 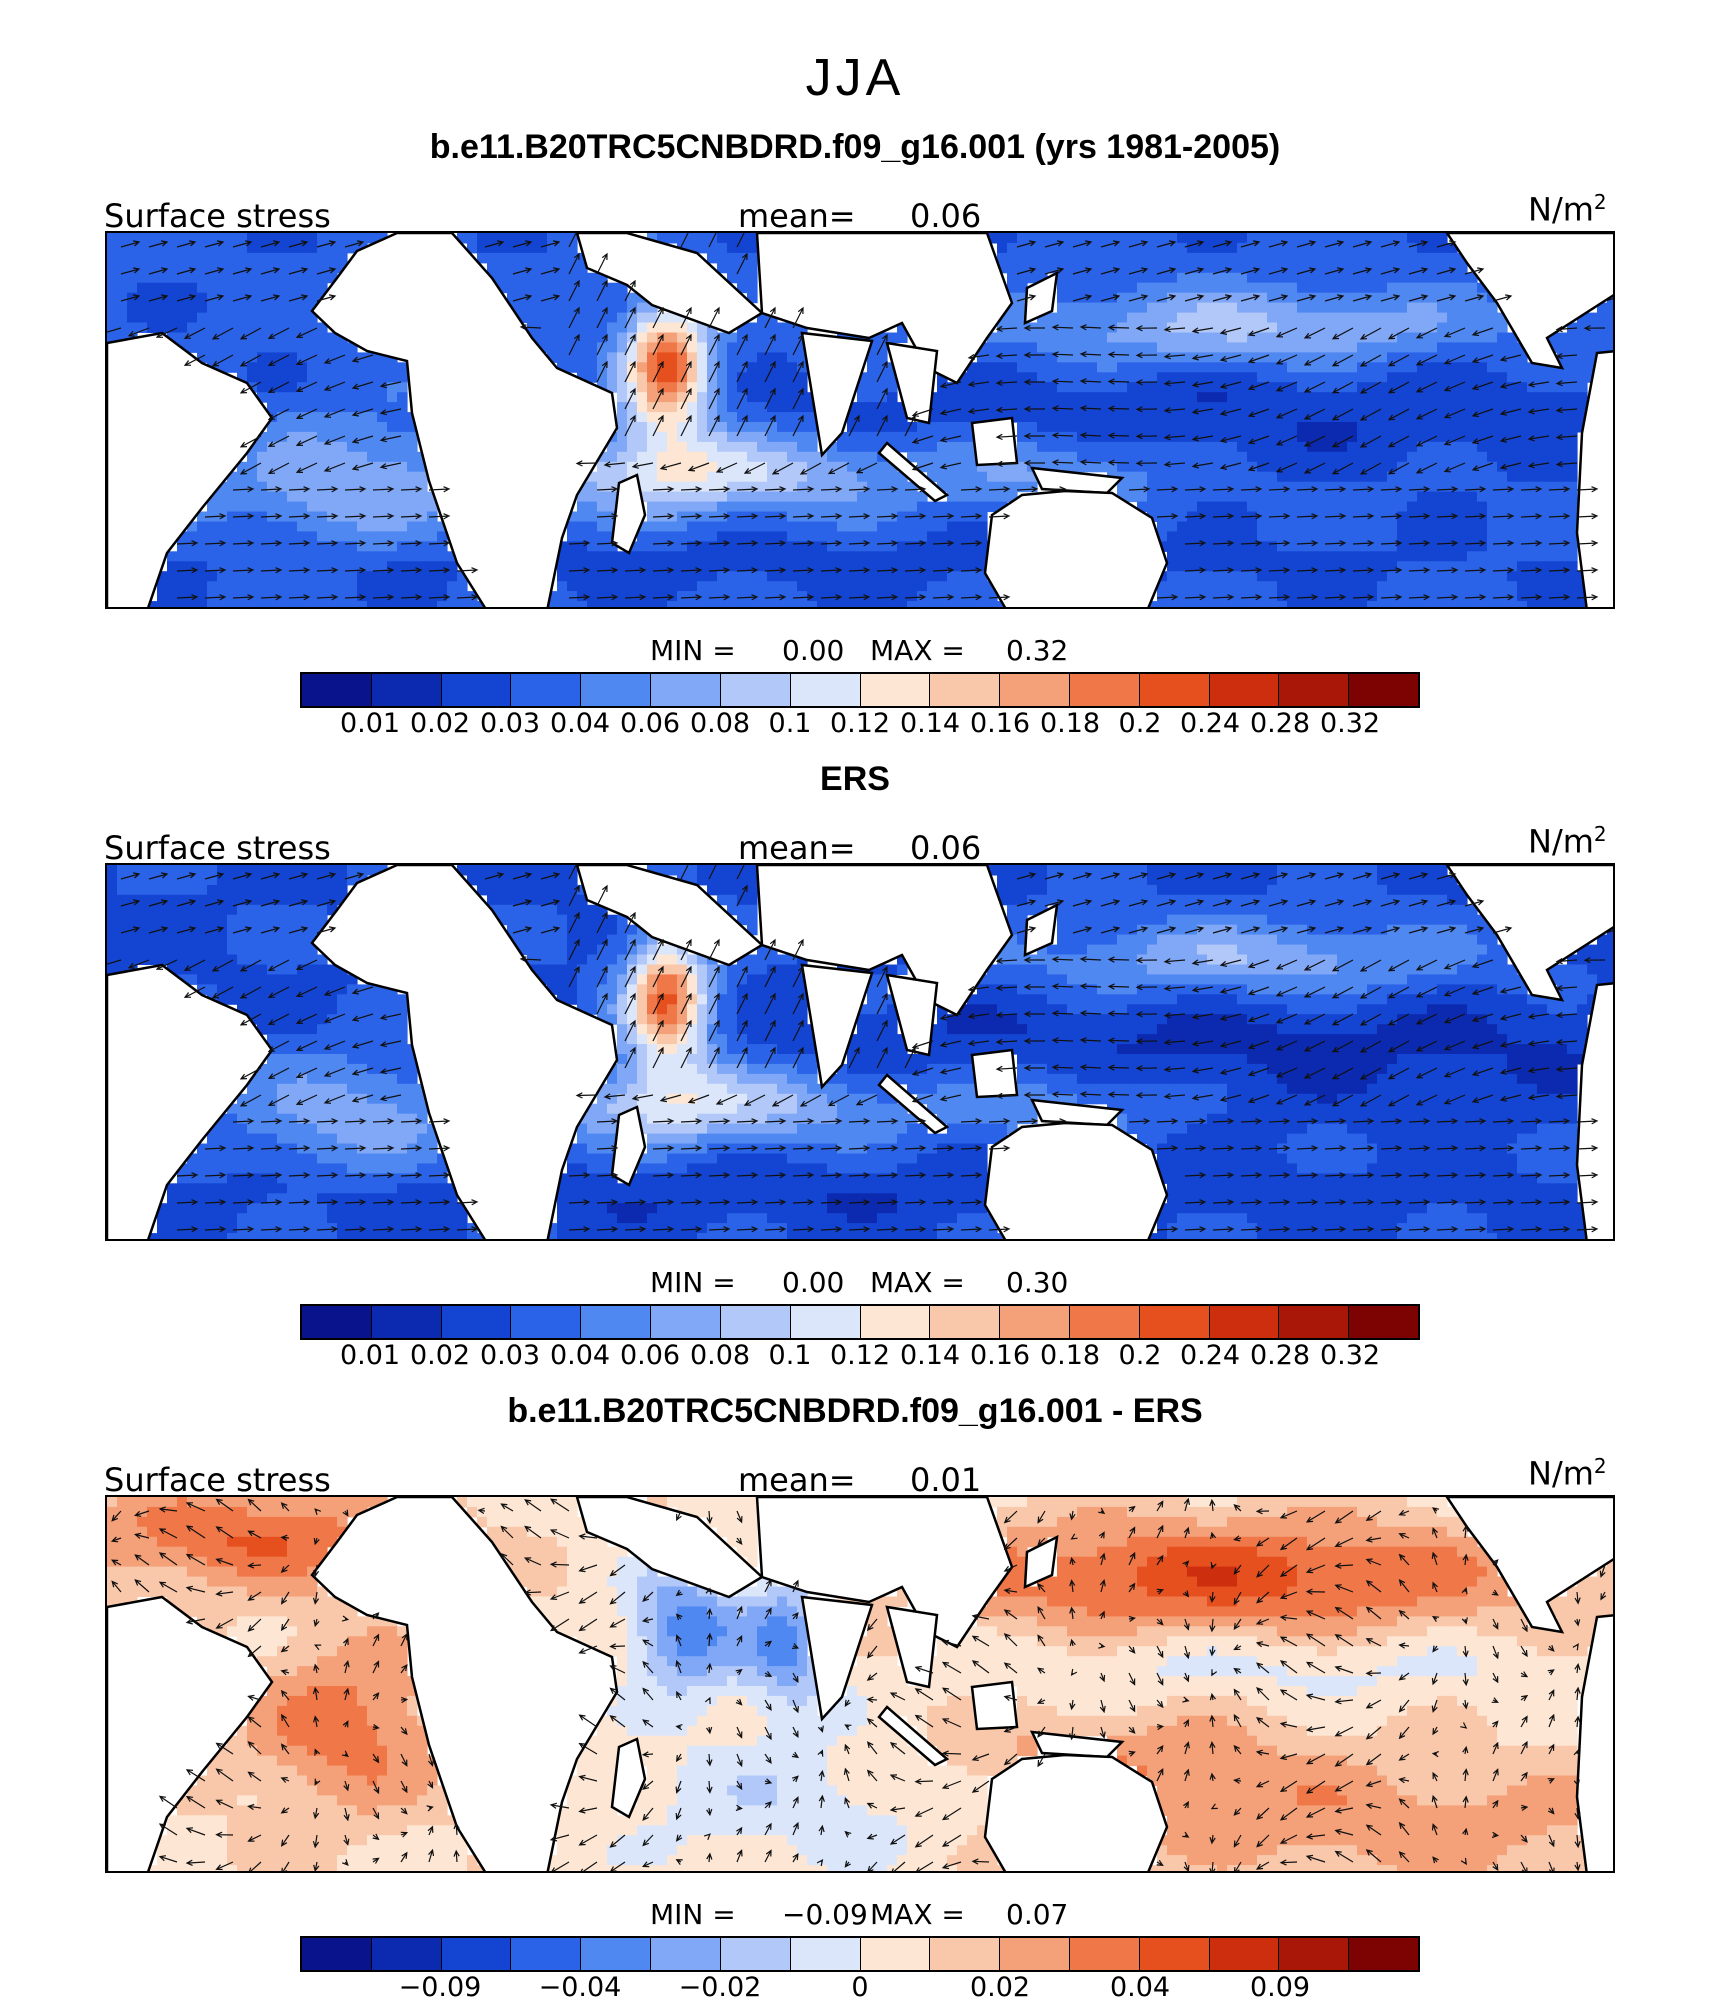 I want to click on colorbar-tick-label: −0.09, so click(x=440, y=1987).